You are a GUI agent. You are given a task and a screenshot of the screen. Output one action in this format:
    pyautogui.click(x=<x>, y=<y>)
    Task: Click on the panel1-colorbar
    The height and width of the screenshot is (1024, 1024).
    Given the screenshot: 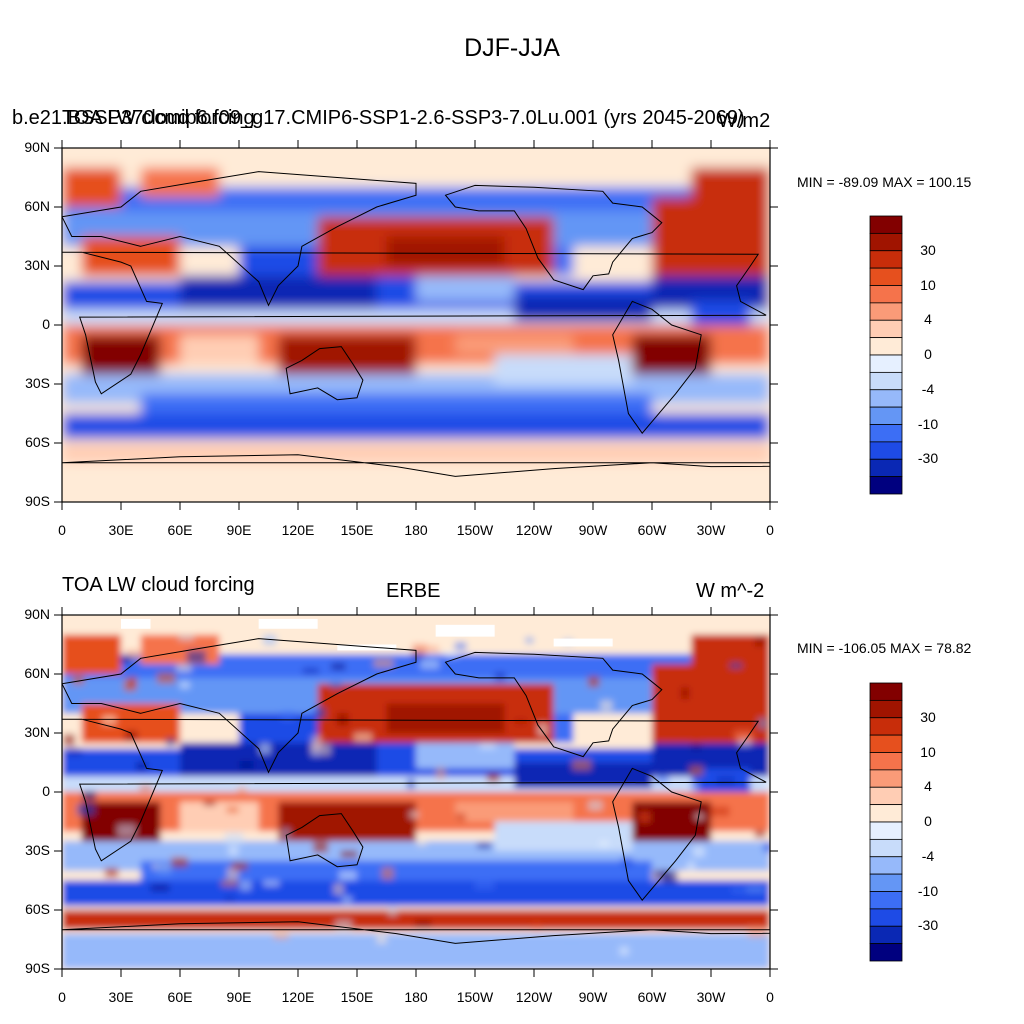 What is the action you would take?
    pyautogui.click(x=886, y=355)
    